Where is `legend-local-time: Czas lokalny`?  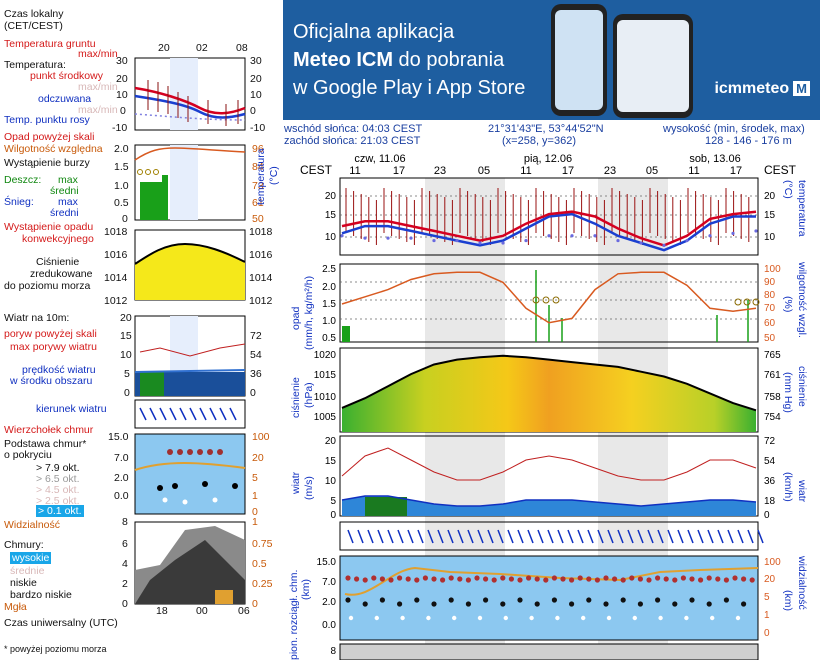 legend-local-time: Czas lokalny is located at coordinates (34, 14).